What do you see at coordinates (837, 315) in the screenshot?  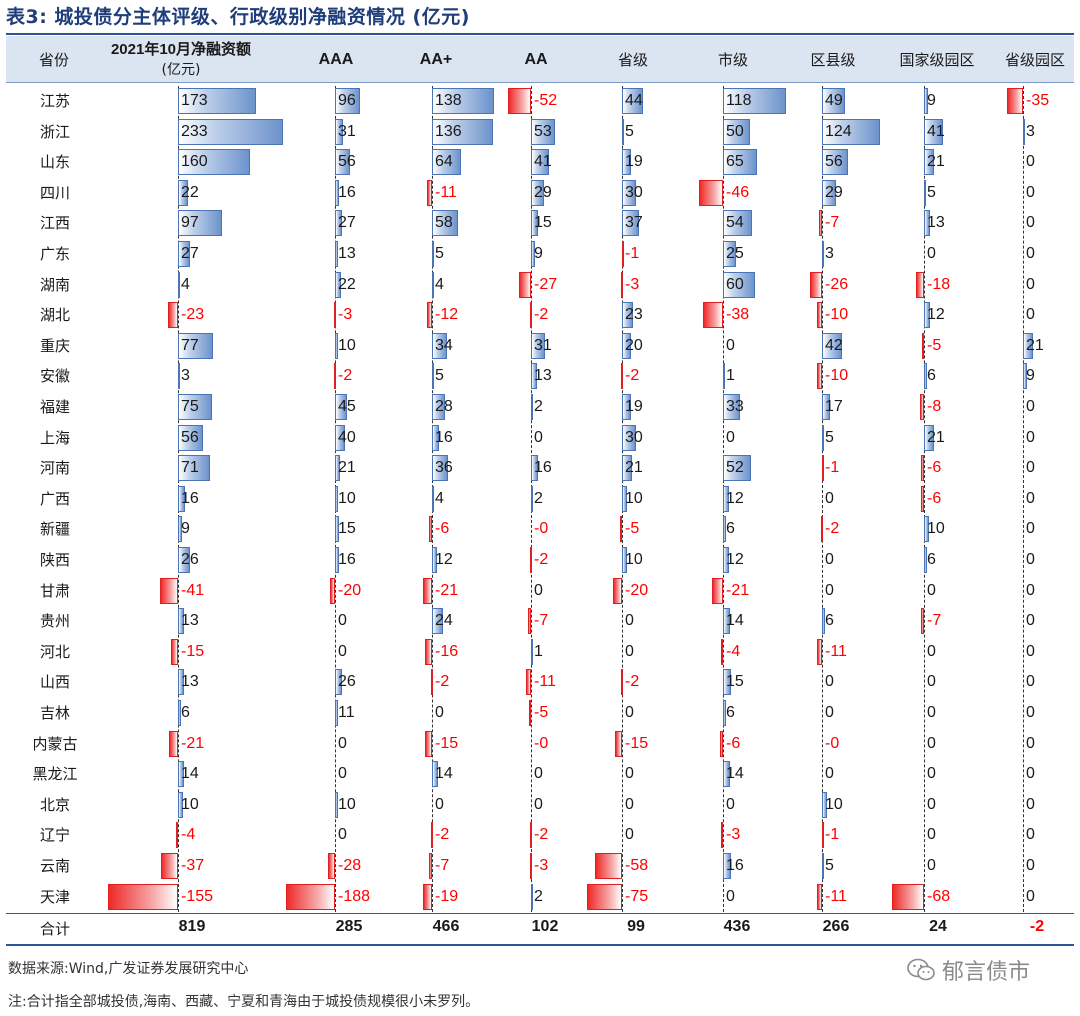 I see `cell-value: -10` at bounding box center [837, 315].